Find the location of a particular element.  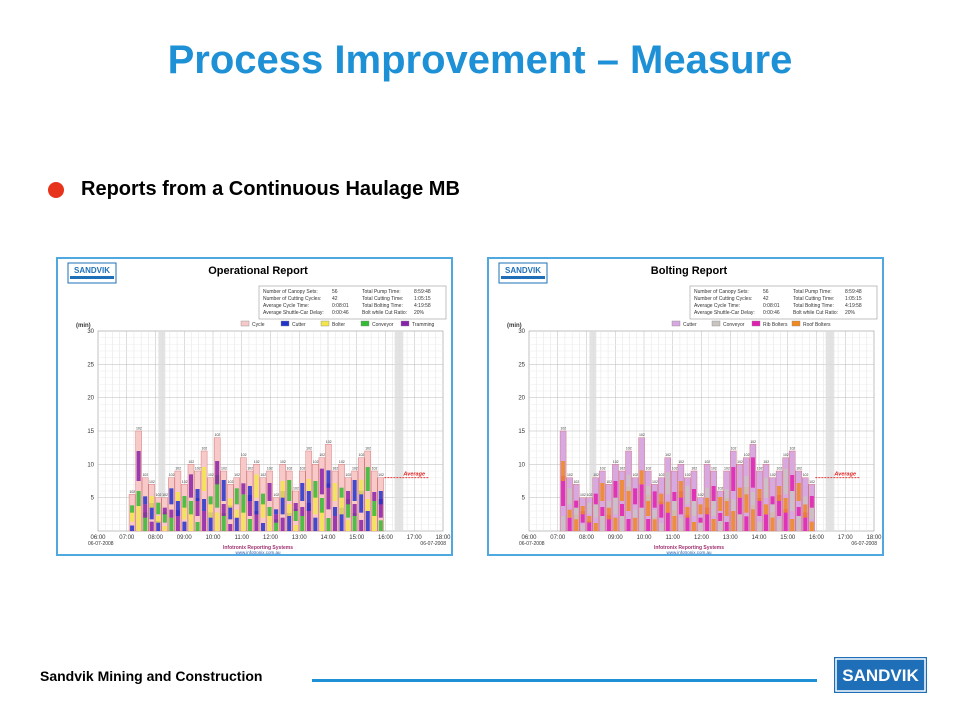

stat-value: 0:00:46 is located at coordinates (340, 313).